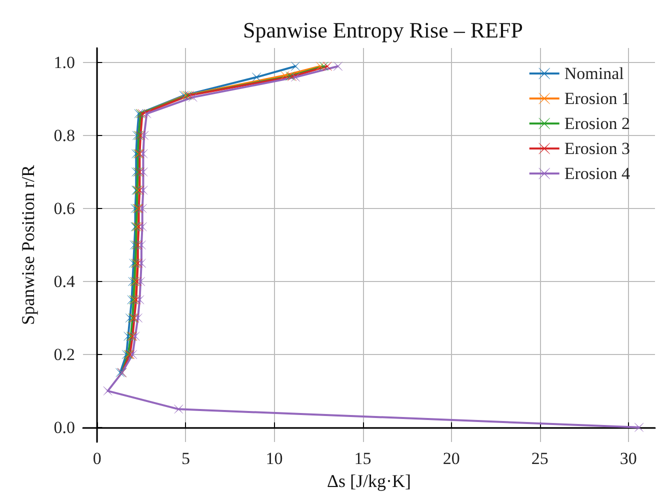  What do you see at coordinates (628, 458) in the screenshot?
I see `x-tick-label: 30` at bounding box center [628, 458].